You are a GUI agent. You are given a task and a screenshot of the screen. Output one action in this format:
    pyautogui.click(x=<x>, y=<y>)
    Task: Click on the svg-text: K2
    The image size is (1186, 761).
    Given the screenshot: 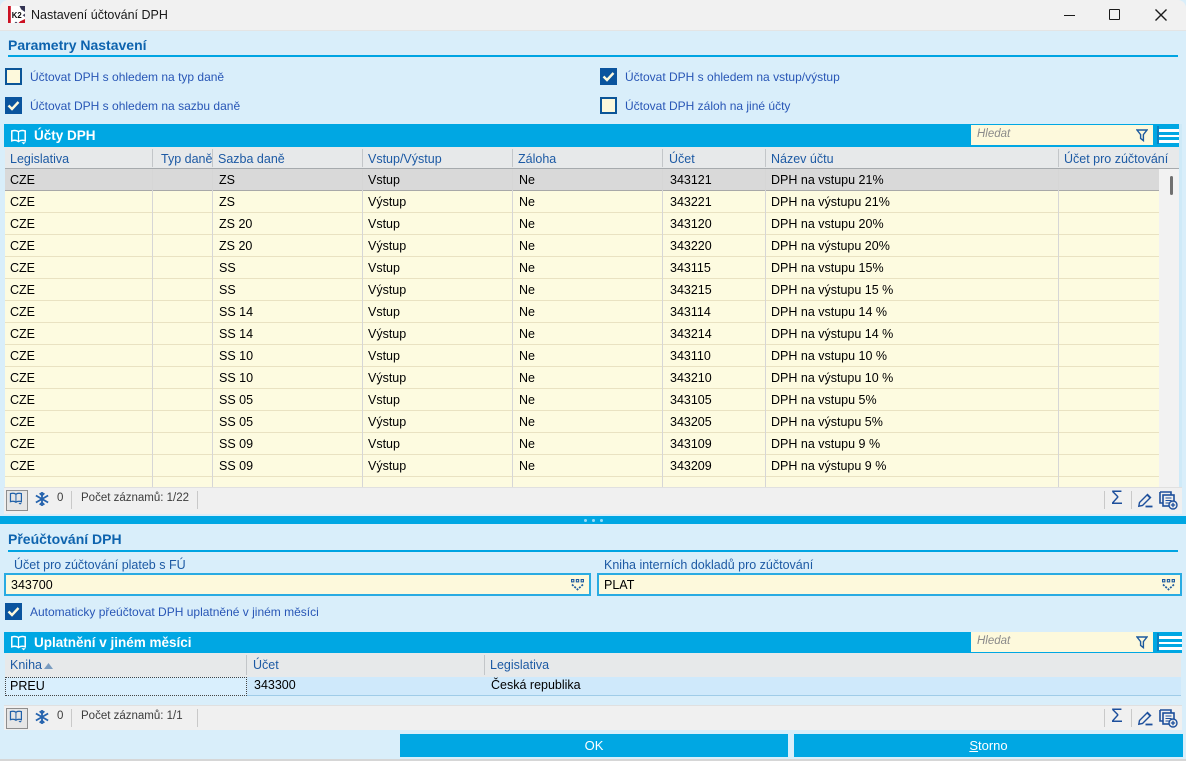 What is the action you would take?
    pyautogui.click(x=17, y=15)
    